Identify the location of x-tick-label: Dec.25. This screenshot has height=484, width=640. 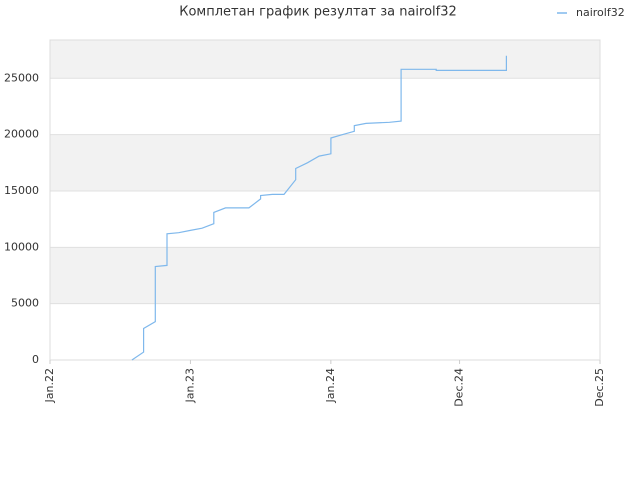
(599, 387).